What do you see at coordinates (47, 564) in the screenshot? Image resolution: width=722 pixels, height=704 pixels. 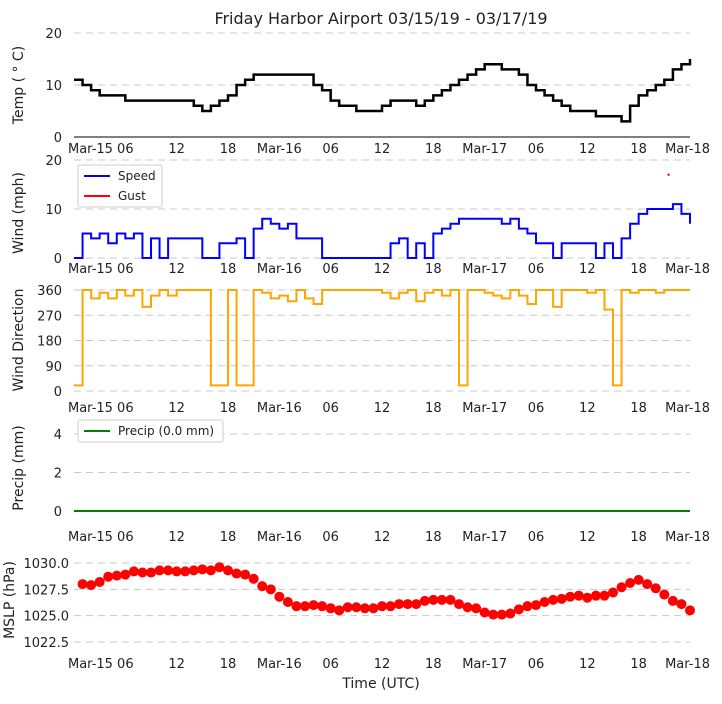 I see `y-tick-label: 1030.0` at bounding box center [47, 564].